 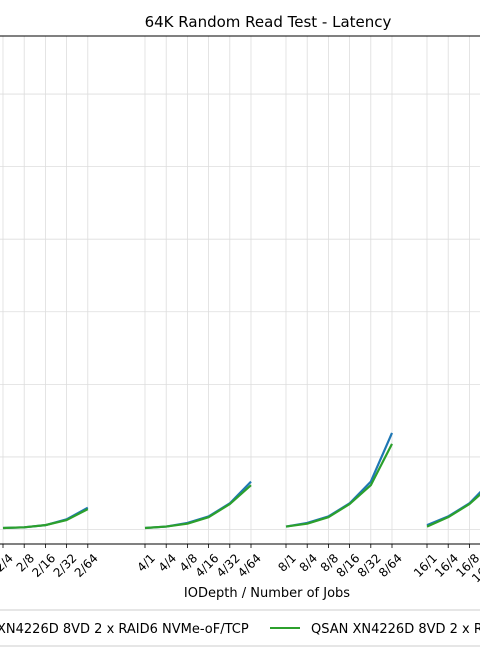 I want to click on legend-frame, so click(x=240, y=628).